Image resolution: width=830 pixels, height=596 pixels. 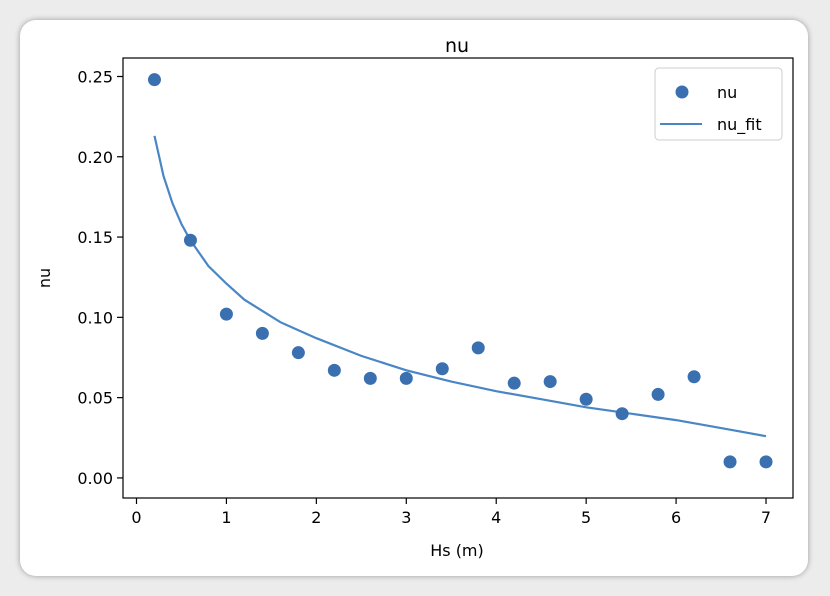 I want to click on y-tick-label: 0.20, so click(x=95, y=157).